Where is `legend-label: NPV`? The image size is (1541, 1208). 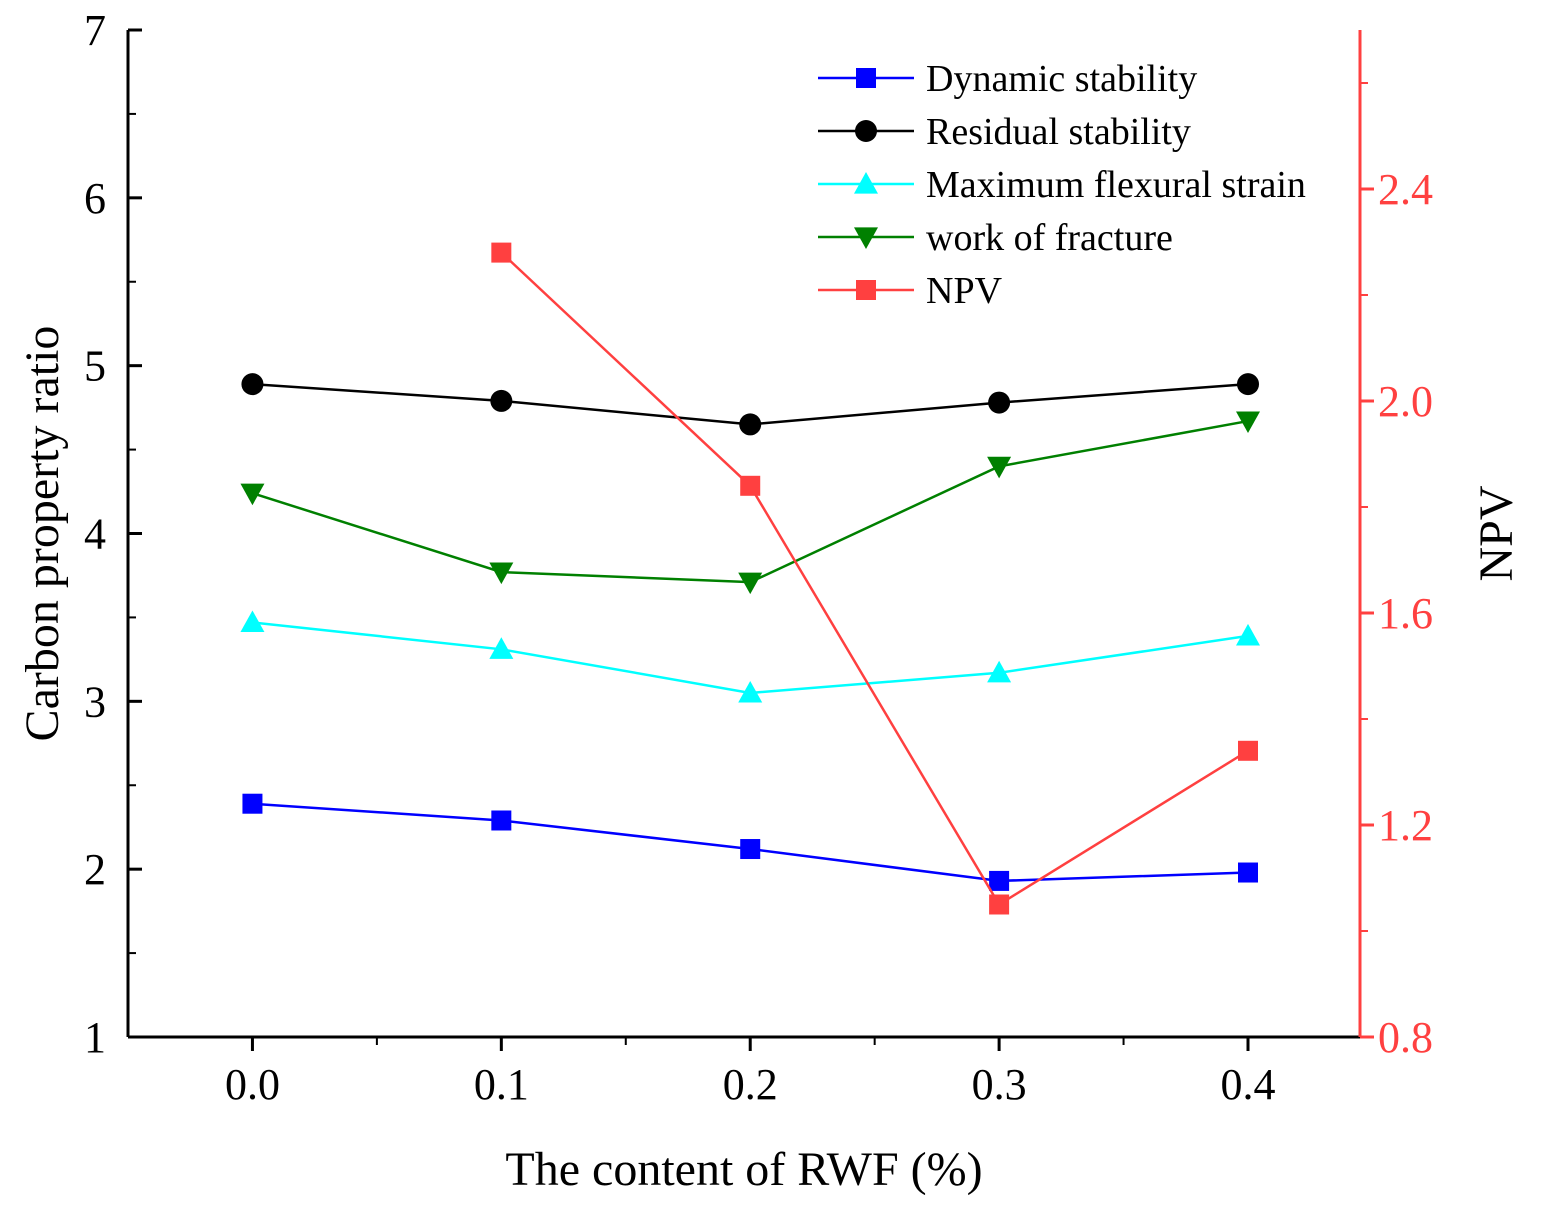 legend-label: NPV is located at coordinates (964, 291).